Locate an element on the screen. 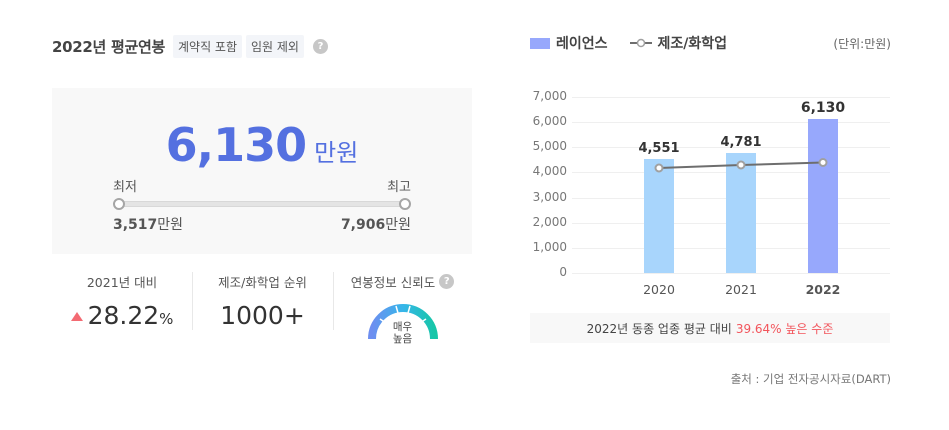  max-value-unit: 만원 is located at coordinates (398, 225).